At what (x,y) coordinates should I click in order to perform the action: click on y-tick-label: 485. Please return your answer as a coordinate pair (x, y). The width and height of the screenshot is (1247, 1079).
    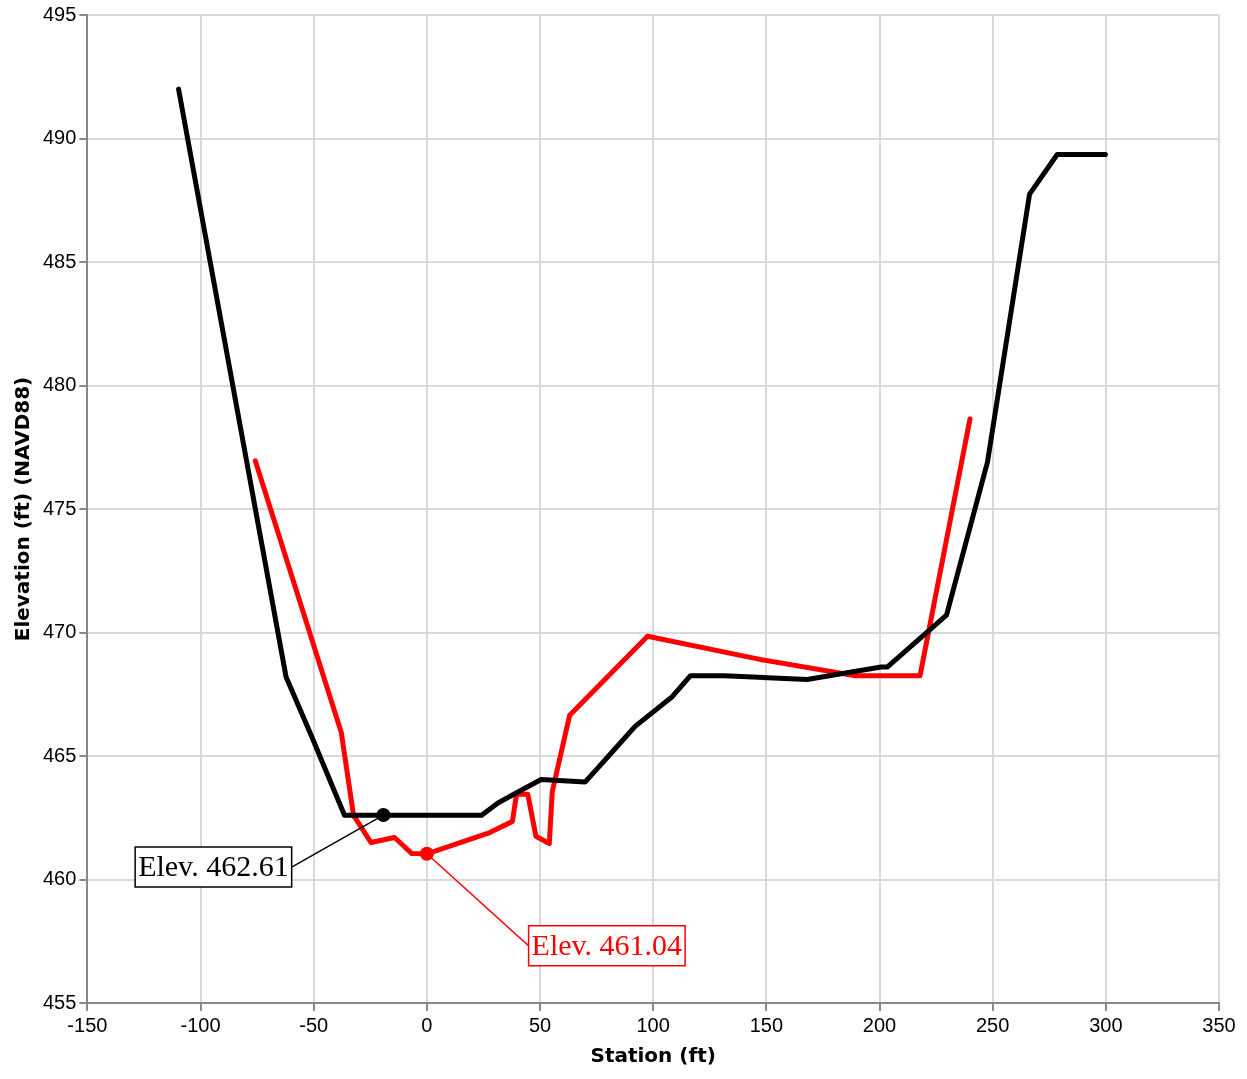
    Looking at the image, I should click on (59, 260).